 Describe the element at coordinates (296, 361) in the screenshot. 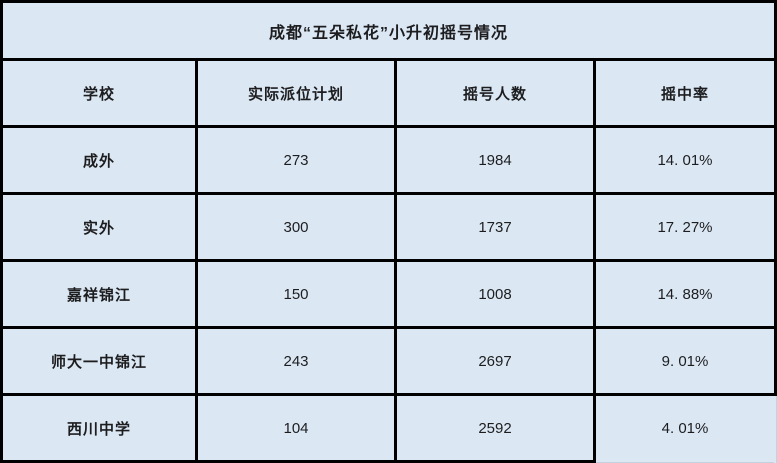

I see `cell-plan: 243` at that location.